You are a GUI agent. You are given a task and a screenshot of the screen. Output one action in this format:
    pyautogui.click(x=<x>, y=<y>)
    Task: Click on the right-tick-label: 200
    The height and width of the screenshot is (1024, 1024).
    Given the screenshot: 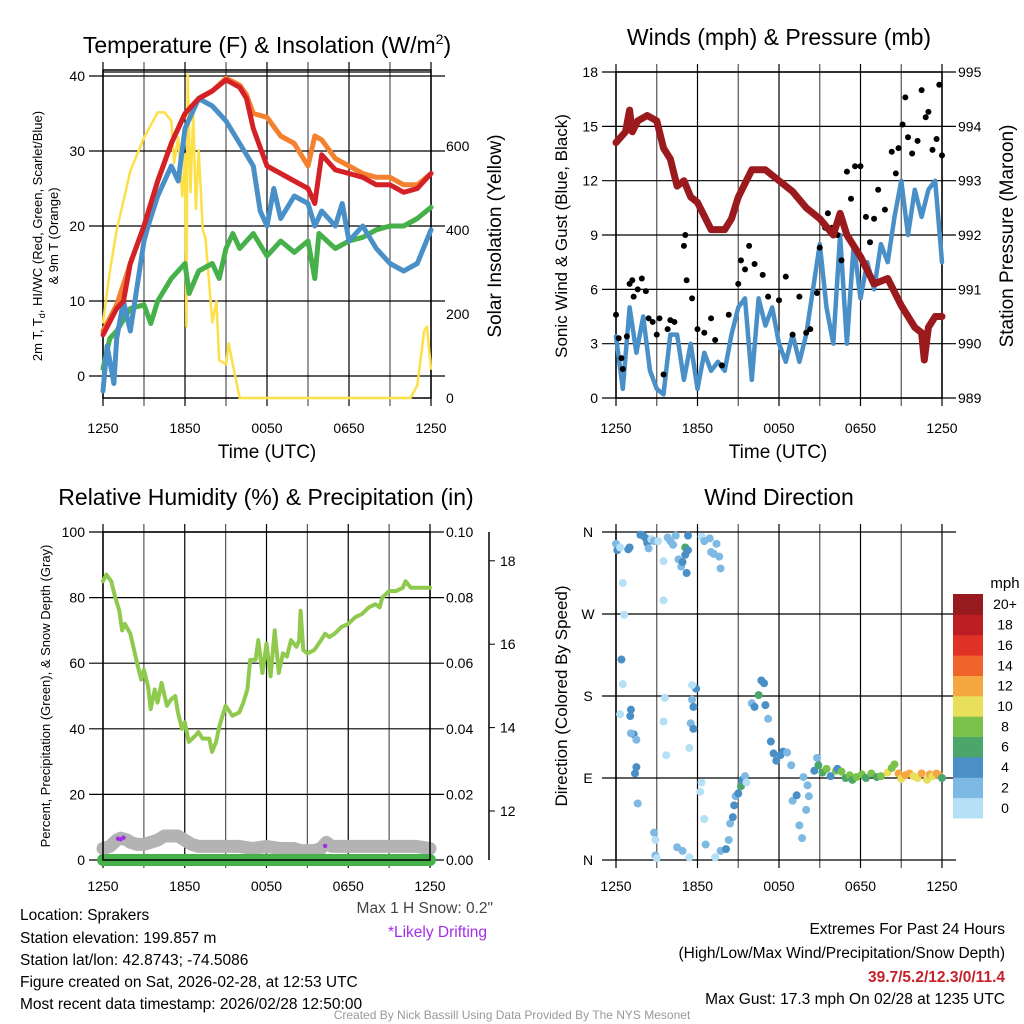 What is the action you would take?
    pyautogui.click(x=458, y=314)
    